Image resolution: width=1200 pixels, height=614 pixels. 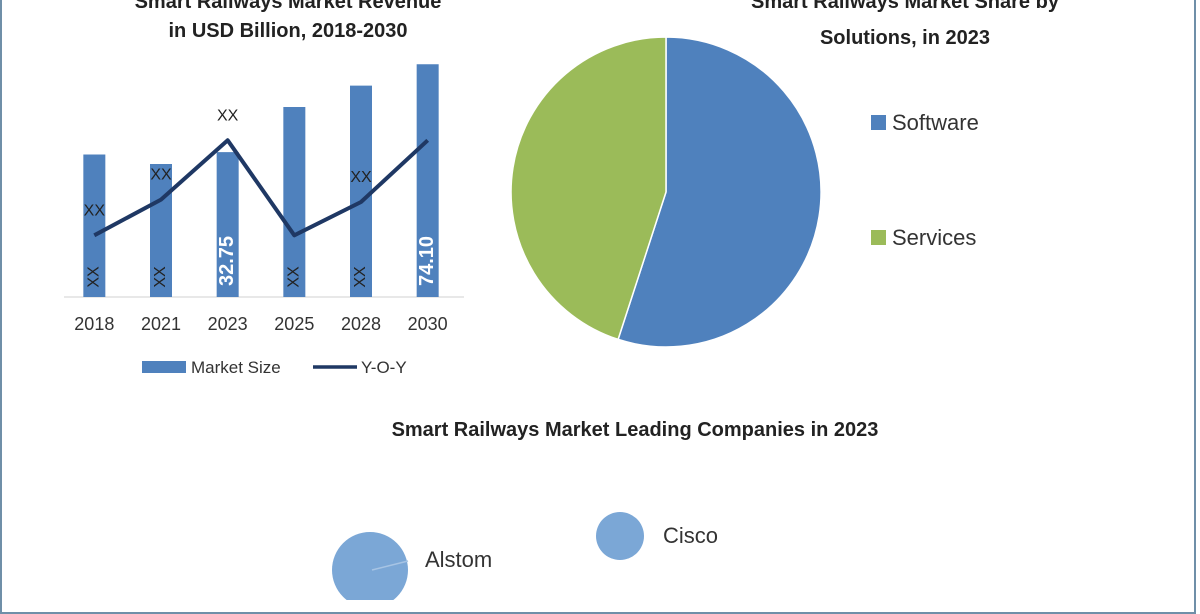 What do you see at coordinates (370, 566) in the screenshot?
I see `bubble-alstom` at bounding box center [370, 566].